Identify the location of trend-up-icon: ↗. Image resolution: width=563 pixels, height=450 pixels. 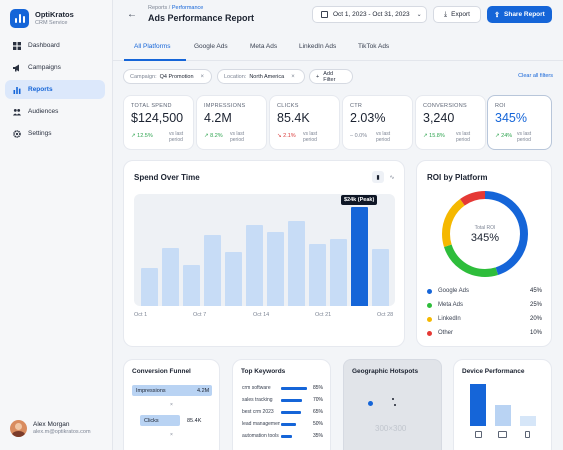
(207, 136).